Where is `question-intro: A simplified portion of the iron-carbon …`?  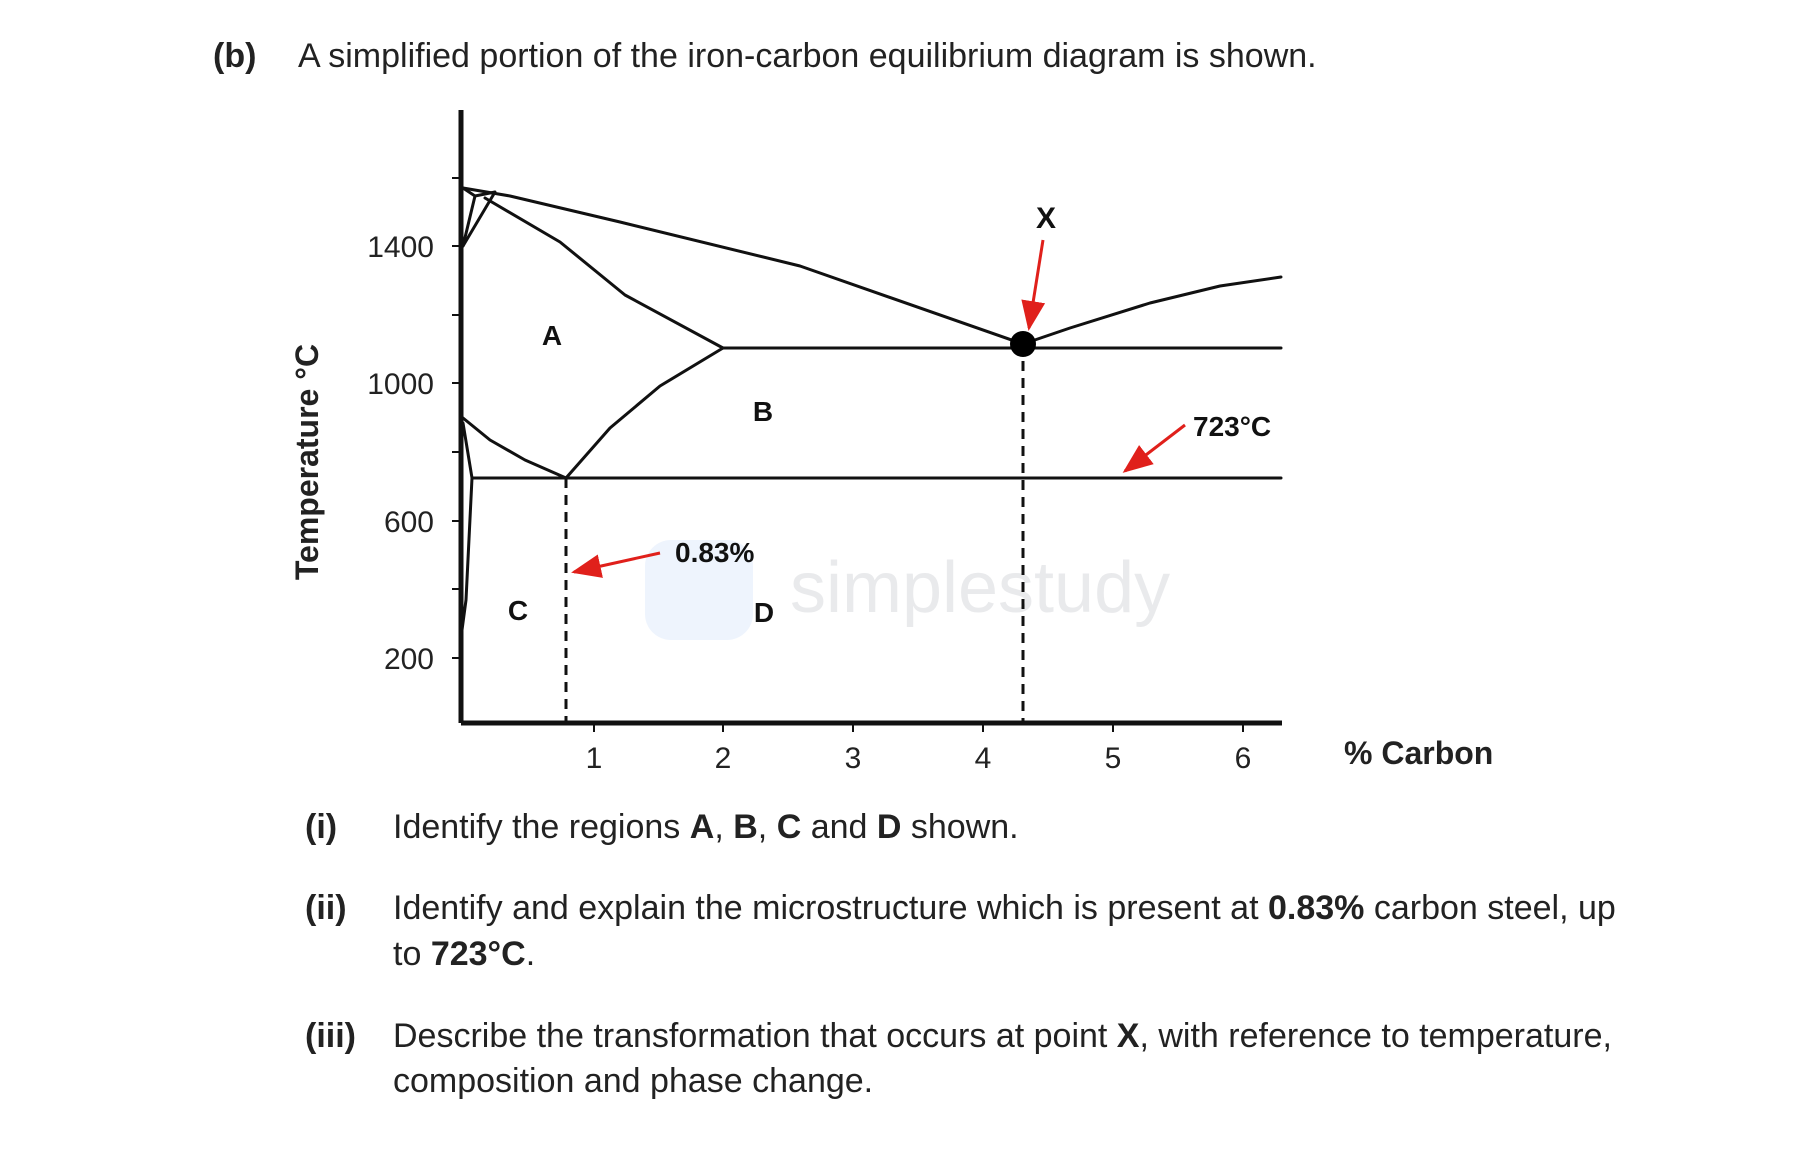 question-intro: A simplified portion of the iron-carbon … is located at coordinates (807, 56).